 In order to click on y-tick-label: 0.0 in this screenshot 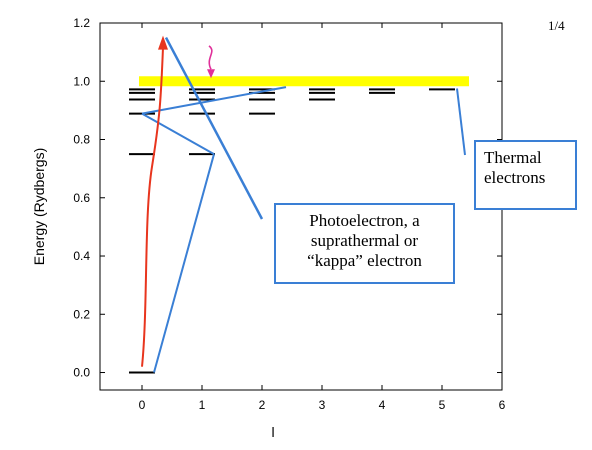, I will do `click(81, 373)`.